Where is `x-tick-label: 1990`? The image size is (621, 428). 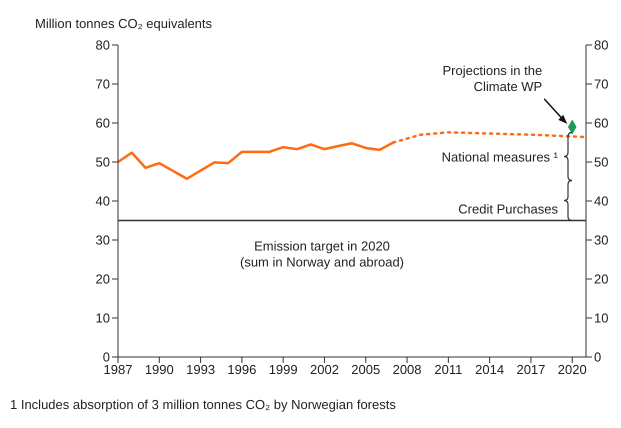 x-tick-label: 1990 is located at coordinates (159, 370).